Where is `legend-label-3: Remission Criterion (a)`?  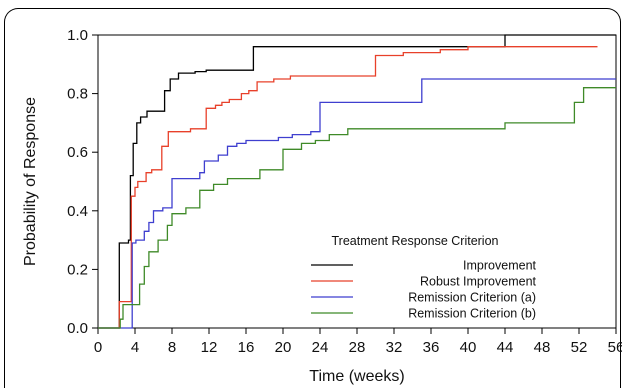
legend-label-3: Remission Criterion (a) is located at coordinates (472, 298).